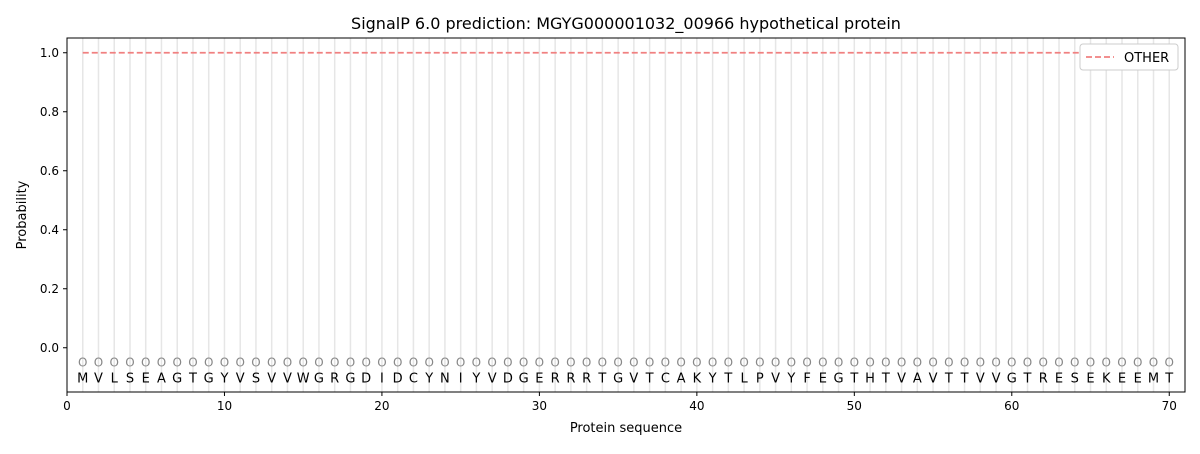  Describe the element at coordinates (224, 406) in the screenshot. I see `x-tick-label: 10` at that location.